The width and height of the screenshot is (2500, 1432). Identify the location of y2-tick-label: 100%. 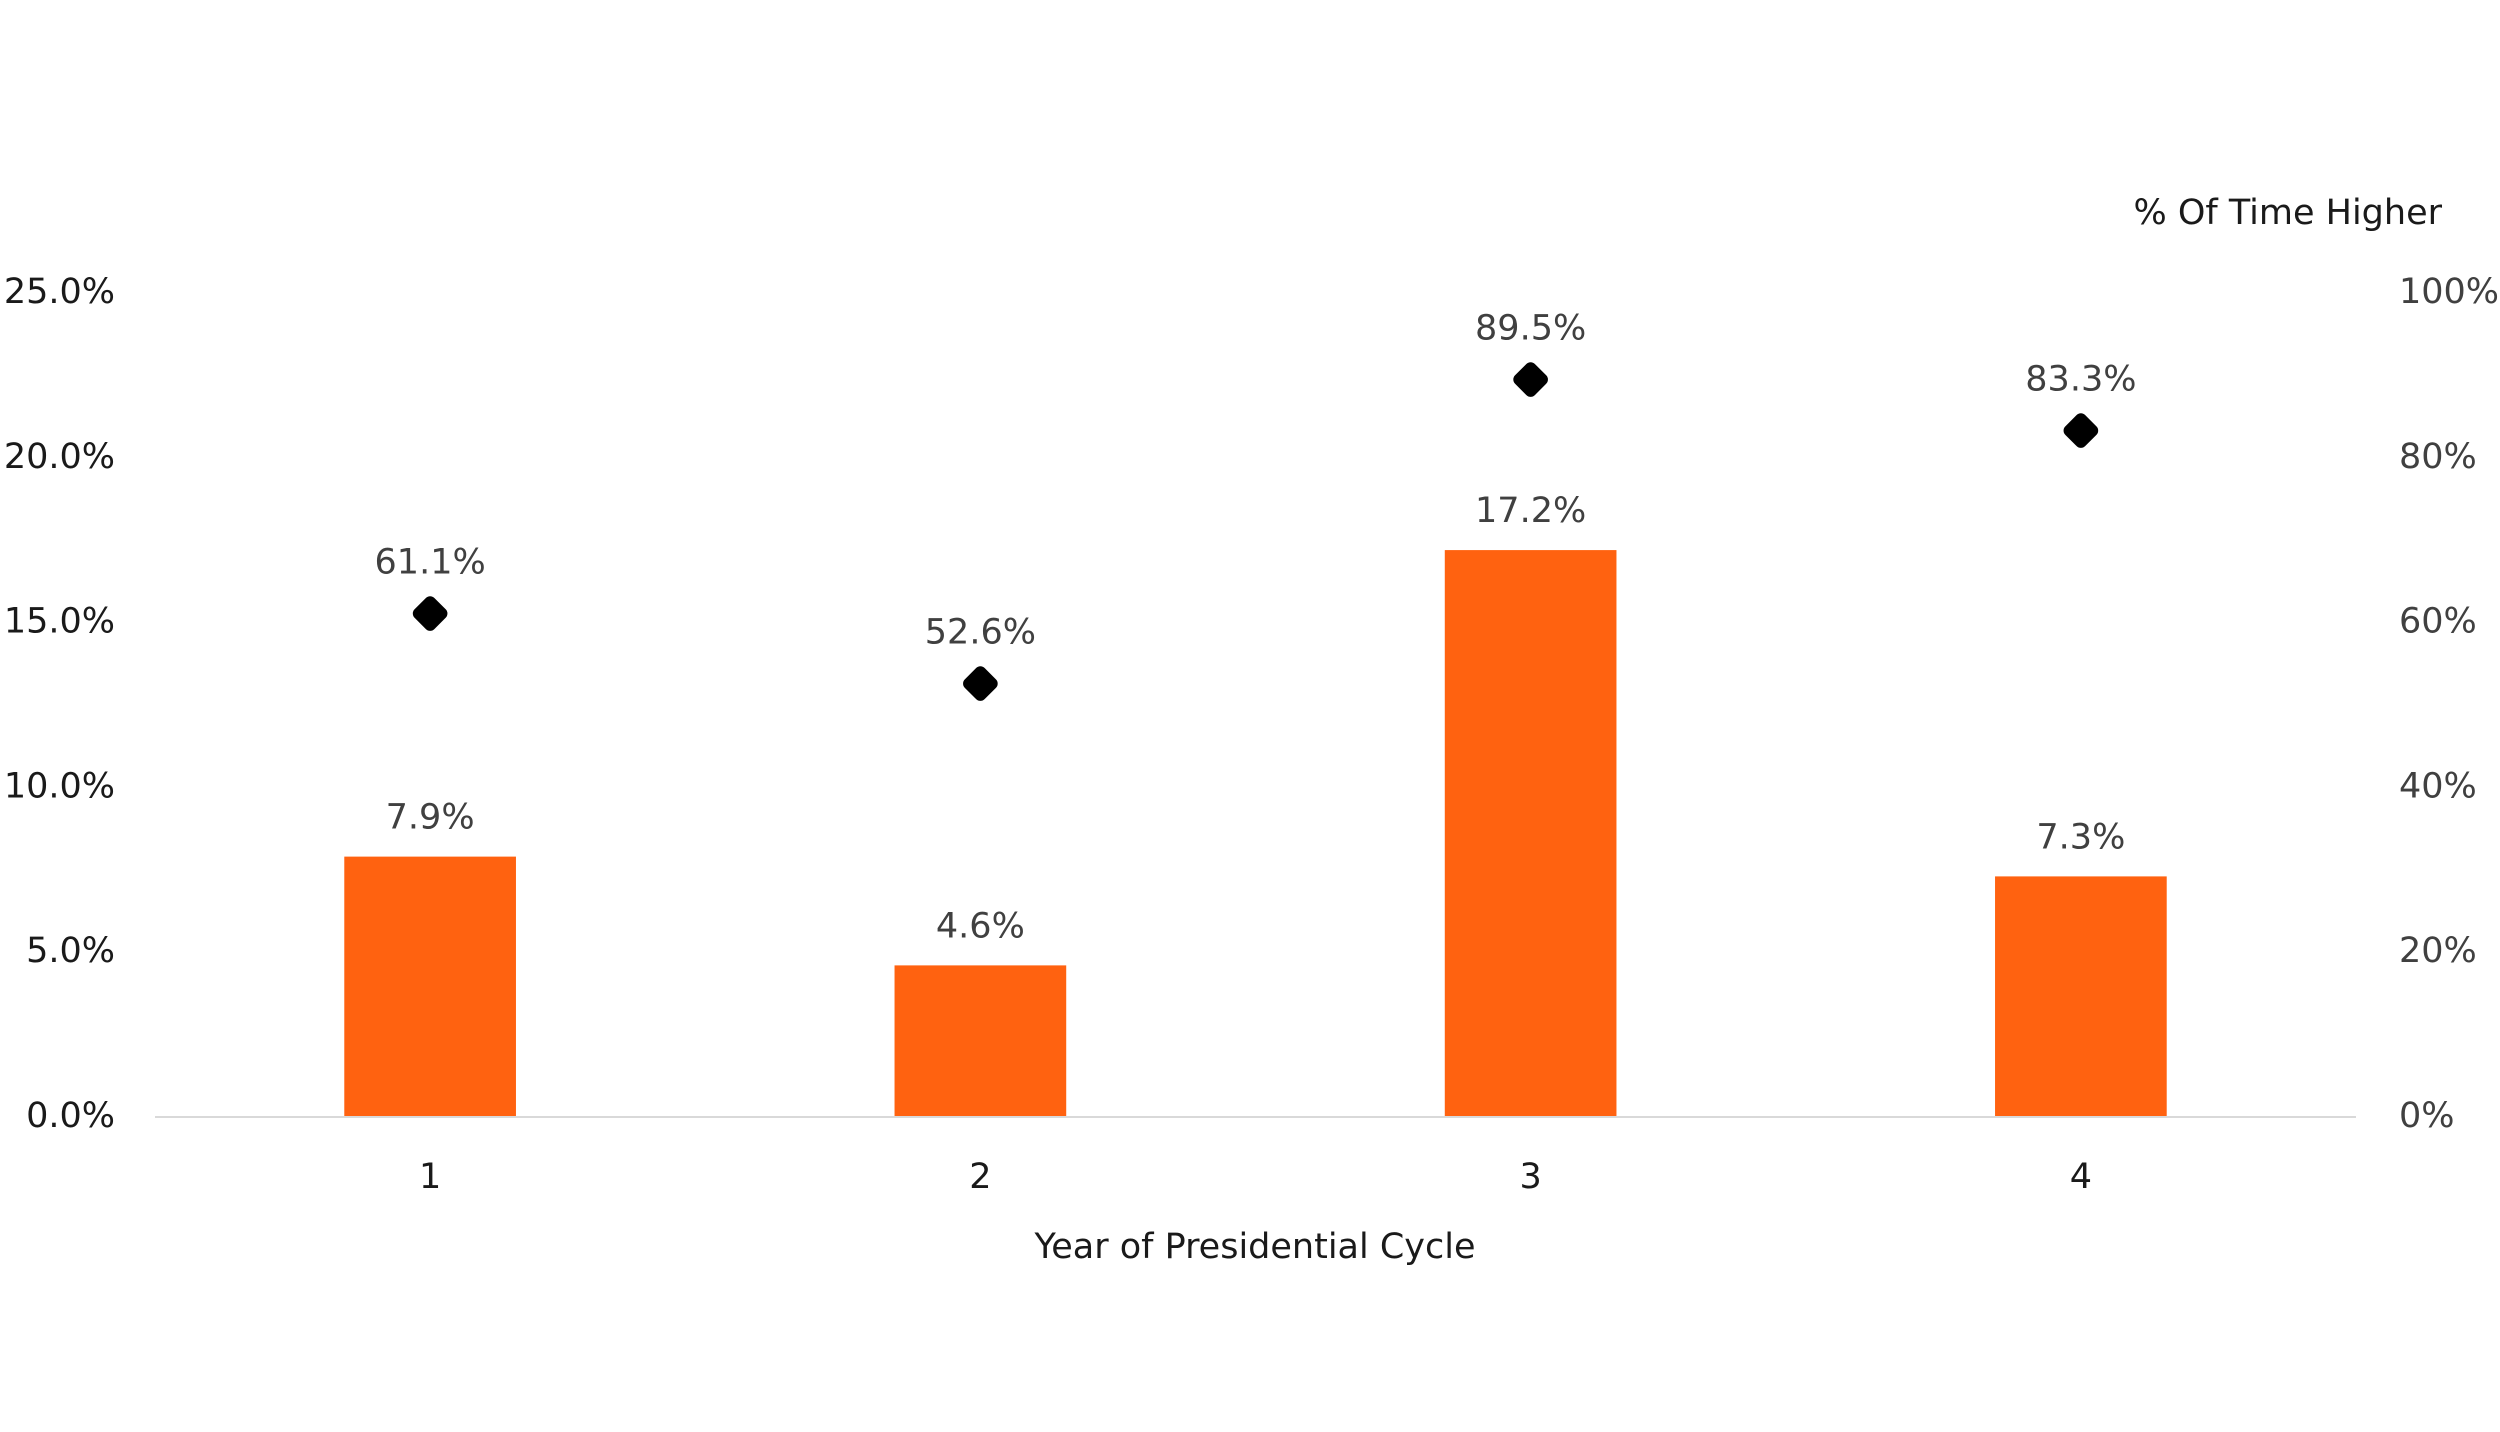
(2449, 292).